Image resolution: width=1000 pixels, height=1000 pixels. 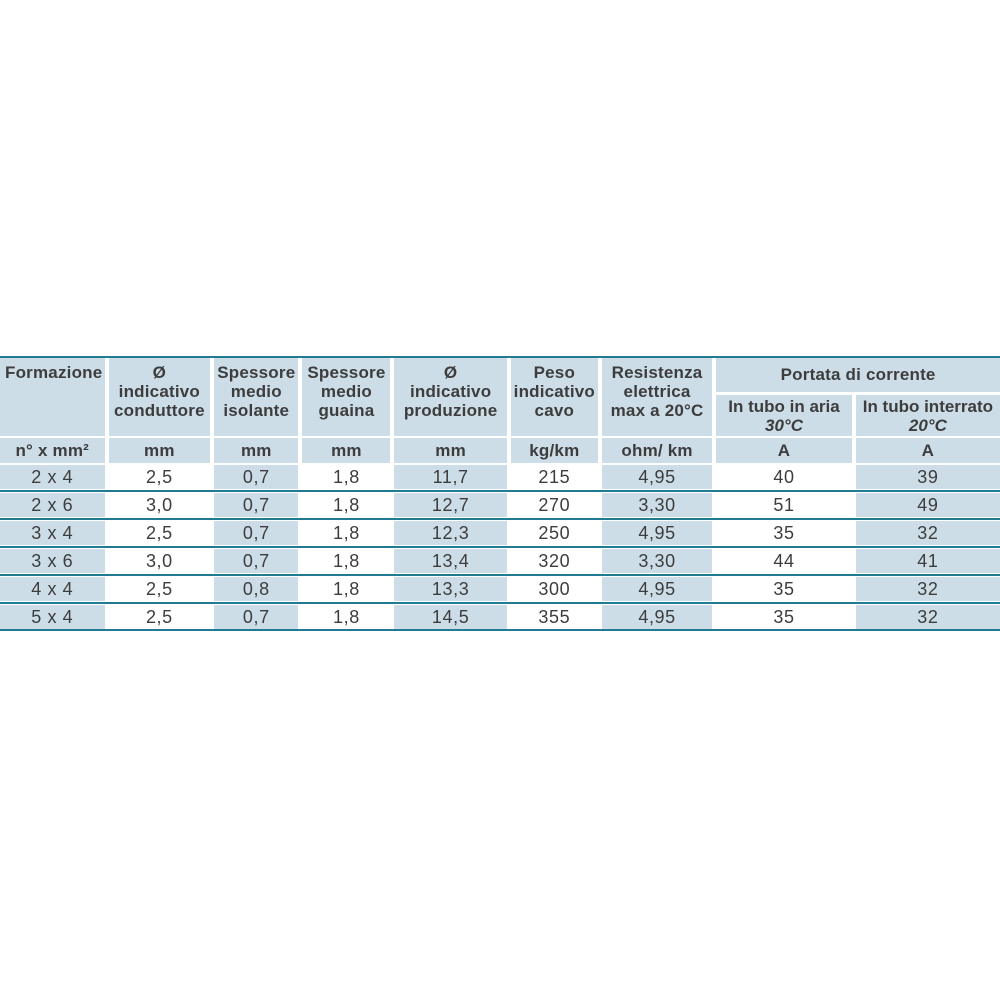 I want to click on table-row: 2 x 4 2,5 0,7 1,8 11,7 215 4,95 40 39, so click(x=500, y=477).